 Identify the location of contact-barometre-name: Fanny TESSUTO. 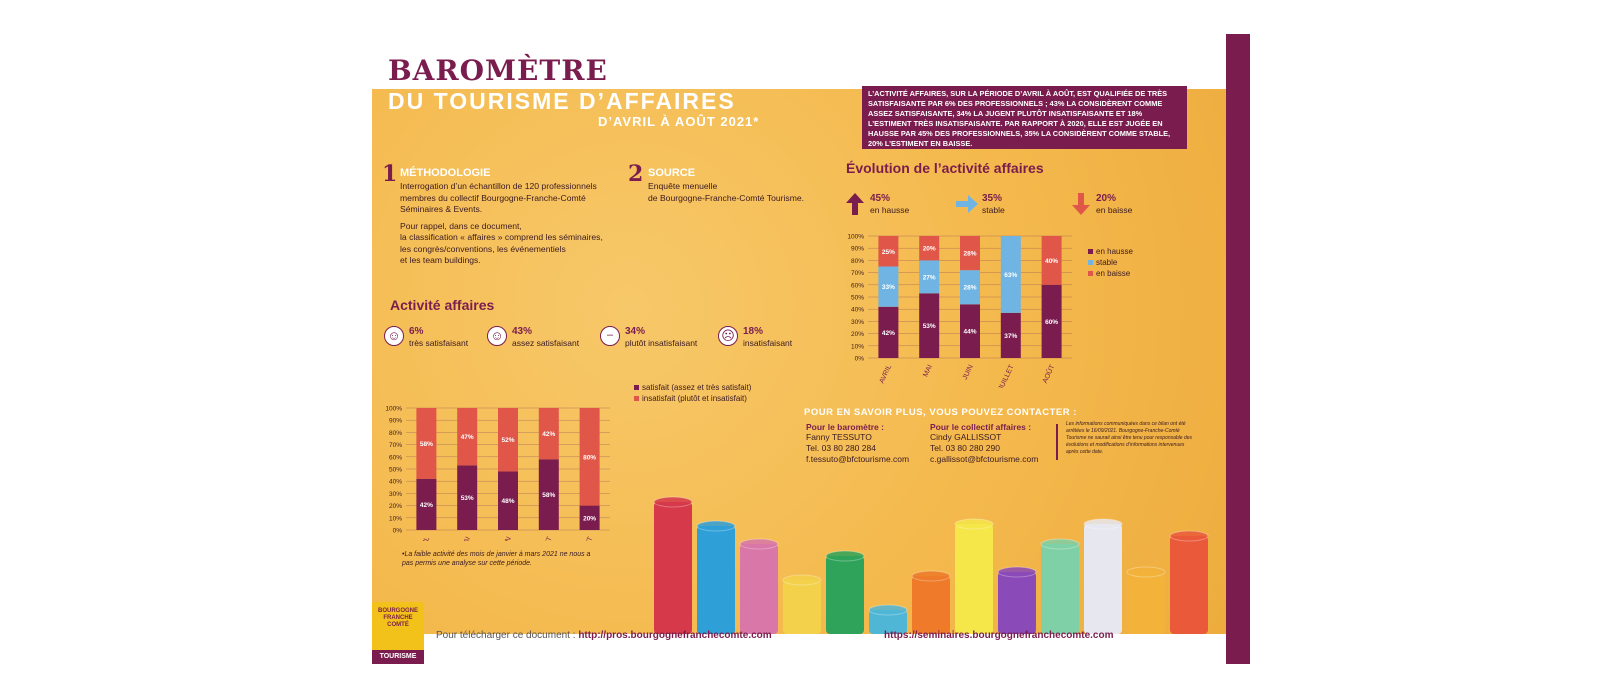
(839, 437).